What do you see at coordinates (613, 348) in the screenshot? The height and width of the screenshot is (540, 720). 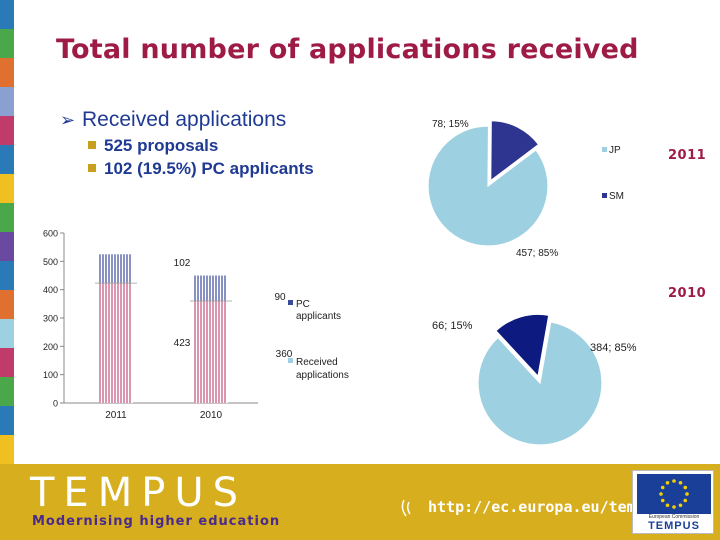 I see `pie-2010-label-jp: 384; 85%` at bounding box center [613, 348].